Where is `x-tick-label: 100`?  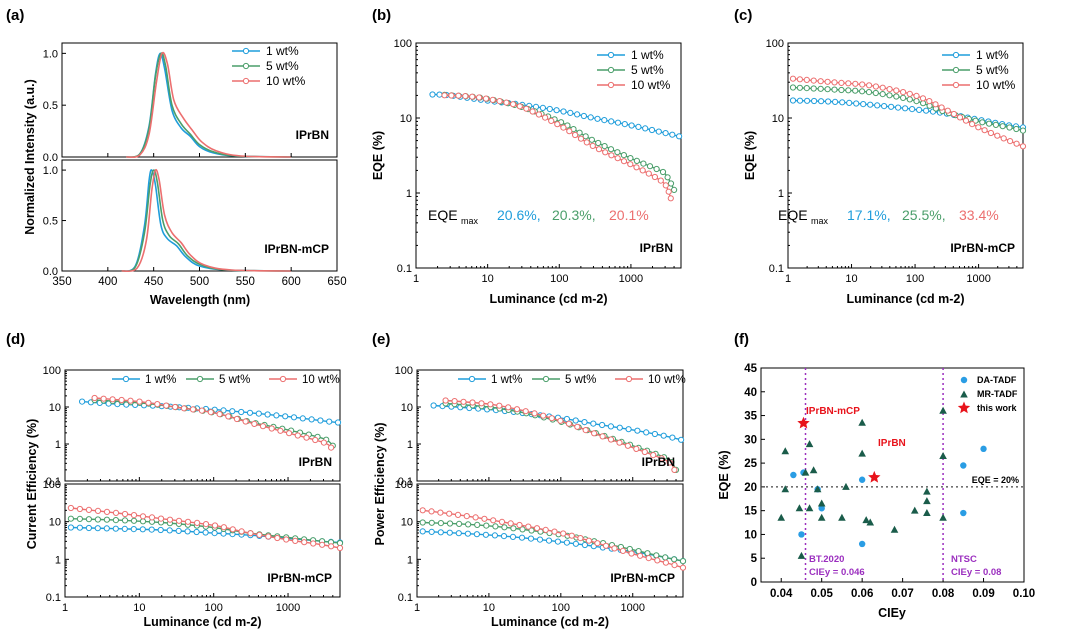 x-tick-label: 100 is located at coordinates (561, 608).